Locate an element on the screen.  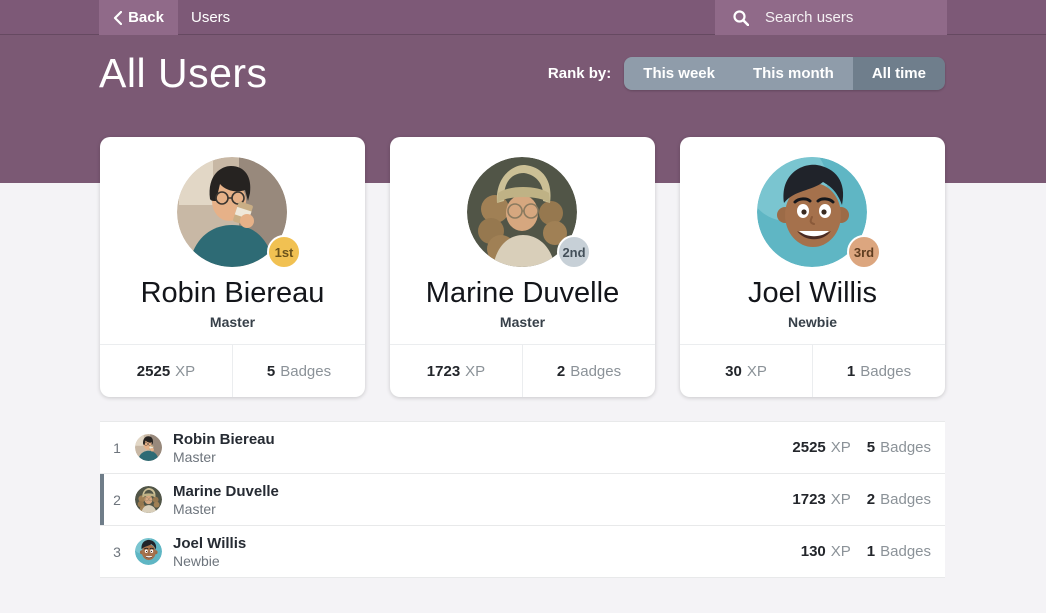
user-card-joel: 3rd Joel Willis Newbie 30 XP 1 Badges is located at coordinates (812, 267).